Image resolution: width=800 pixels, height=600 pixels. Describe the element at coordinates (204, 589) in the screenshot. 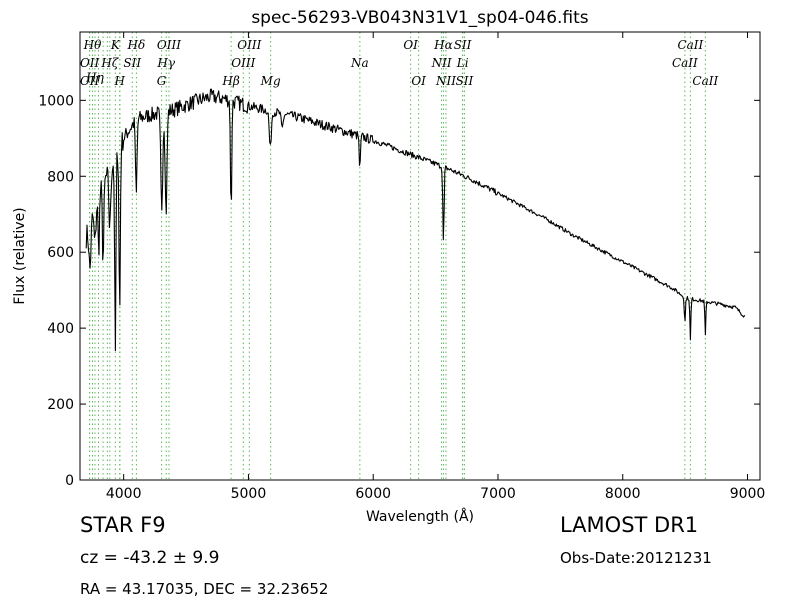

I see `ra-dec-coordinates: RA = 43.17035, DEC = 32.23652` at that location.